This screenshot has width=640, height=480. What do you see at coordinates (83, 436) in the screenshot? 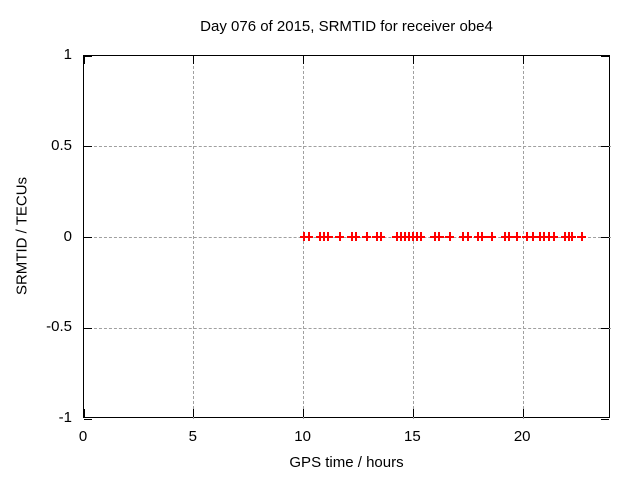
I see `x-tick-label: 0` at bounding box center [83, 436].